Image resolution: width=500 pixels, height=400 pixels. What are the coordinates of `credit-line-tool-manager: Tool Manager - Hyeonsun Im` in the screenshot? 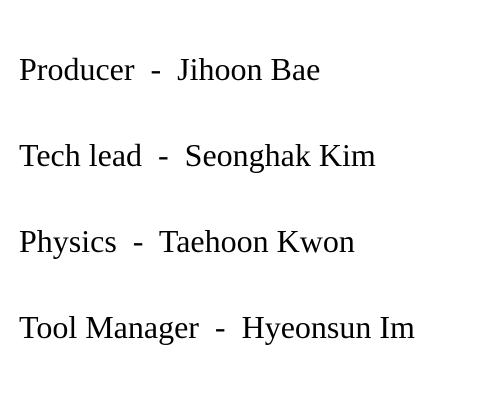 It's located at (217, 327).